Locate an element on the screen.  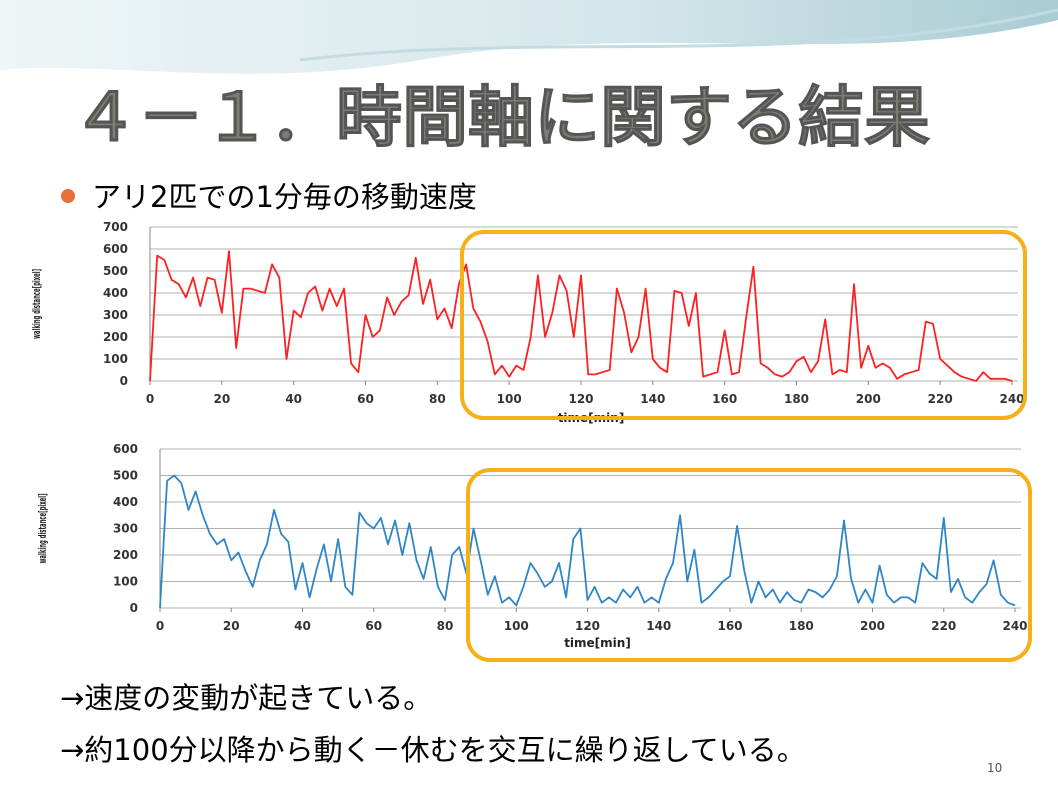
x-axis-label: time[min] is located at coordinates (597, 643).